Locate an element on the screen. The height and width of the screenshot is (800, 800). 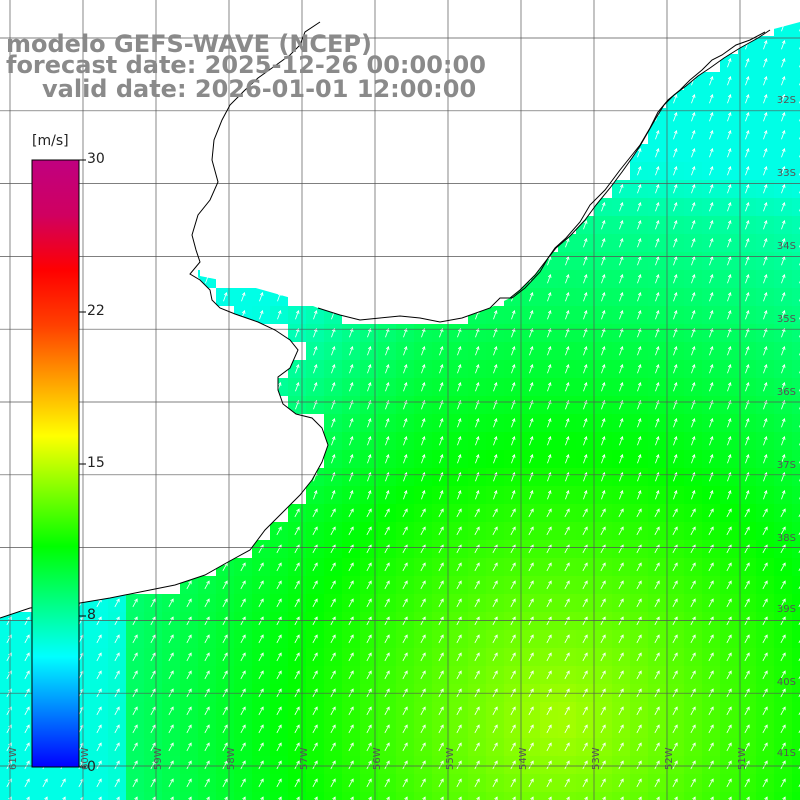
lon-label: 53W is located at coordinates (596, 758).